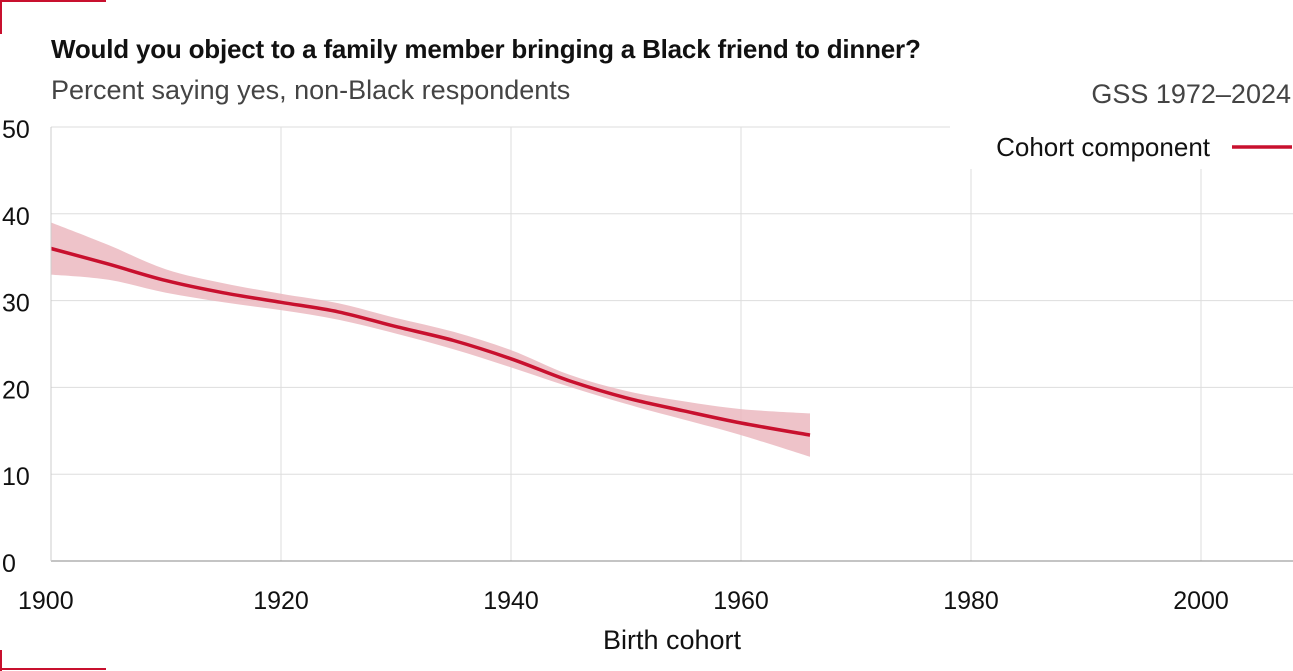 The width and height of the screenshot is (1293, 671). What do you see at coordinates (16, 130) in the screenshot?
I see `y-tick-label-50: 50` at bounding box center [16, 130].